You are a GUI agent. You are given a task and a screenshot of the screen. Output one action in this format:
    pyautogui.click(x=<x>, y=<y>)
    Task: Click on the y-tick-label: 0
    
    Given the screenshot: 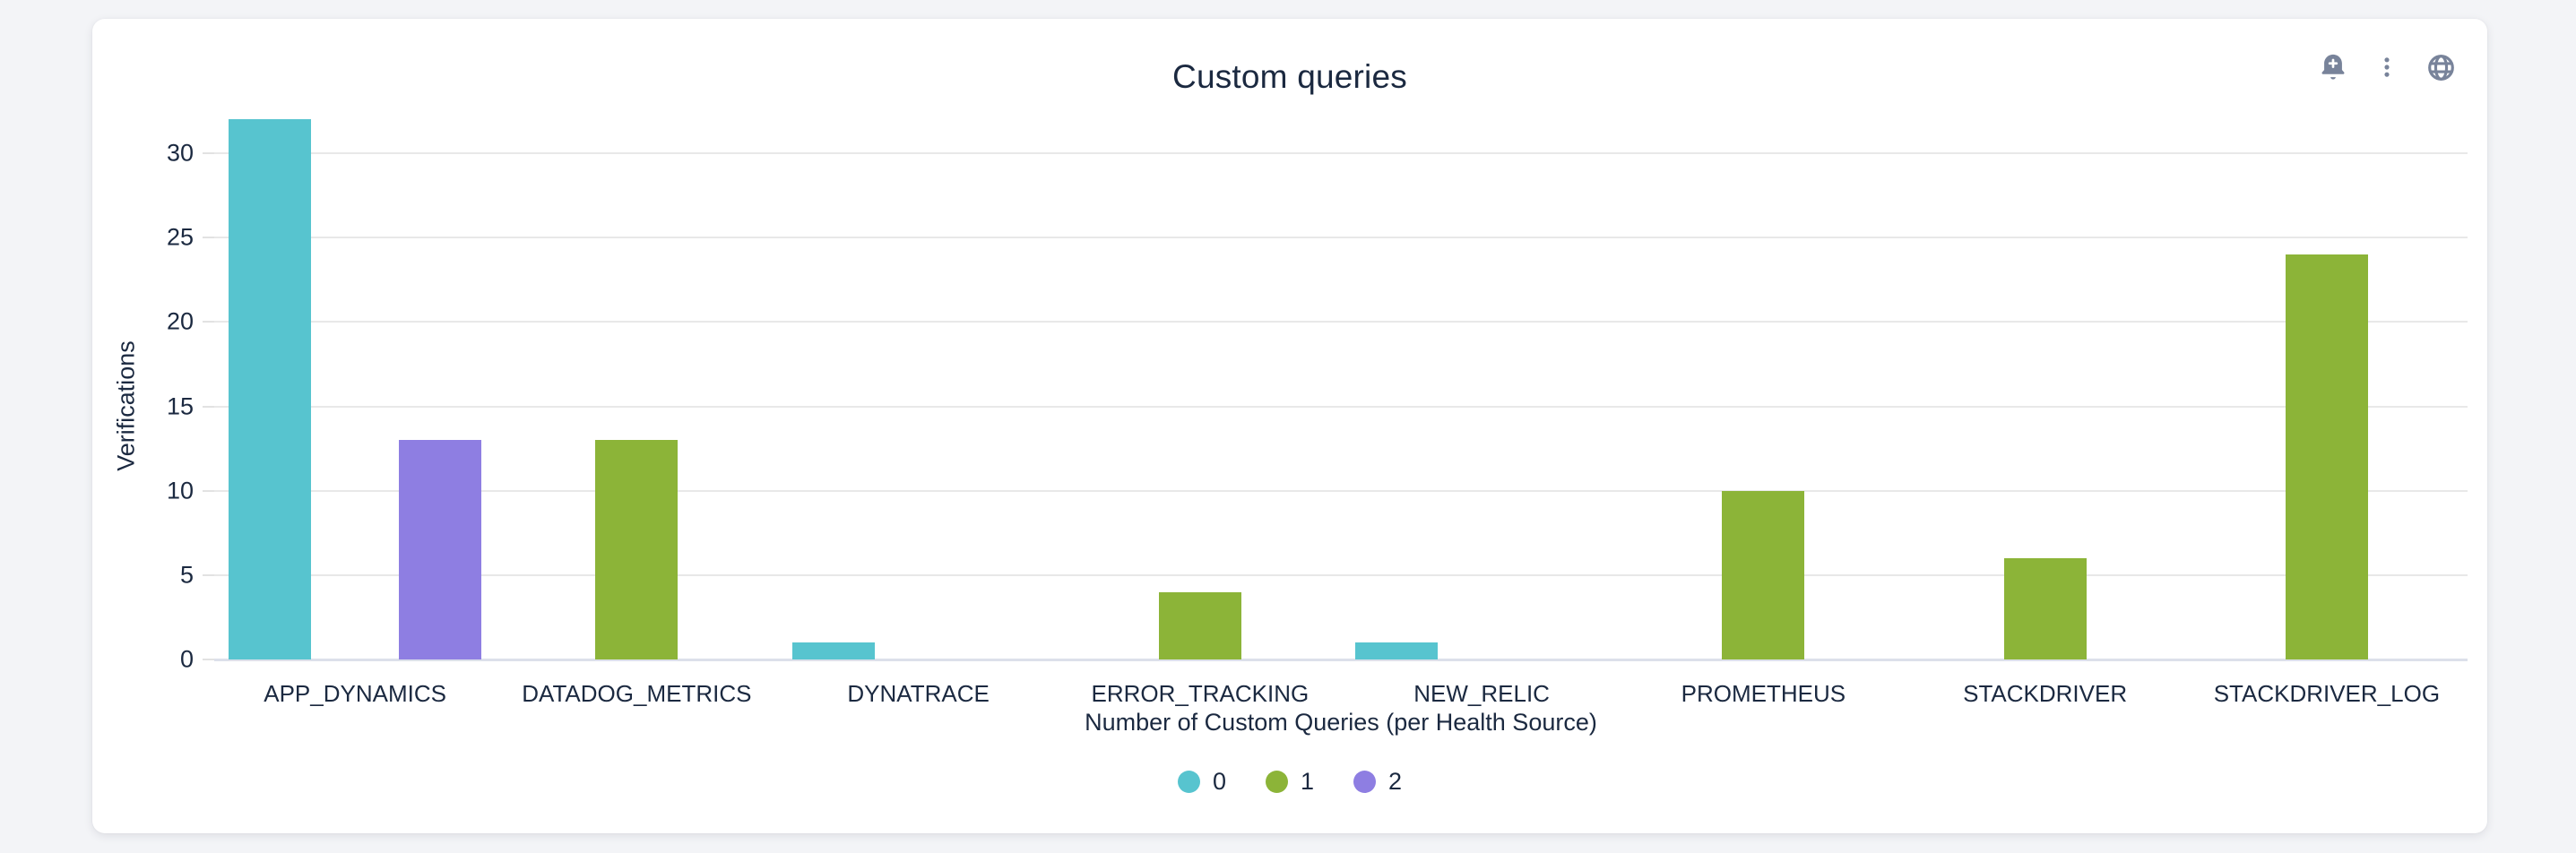 What is the action you would take?
    pyautogui.click(x=186, y=659)
    